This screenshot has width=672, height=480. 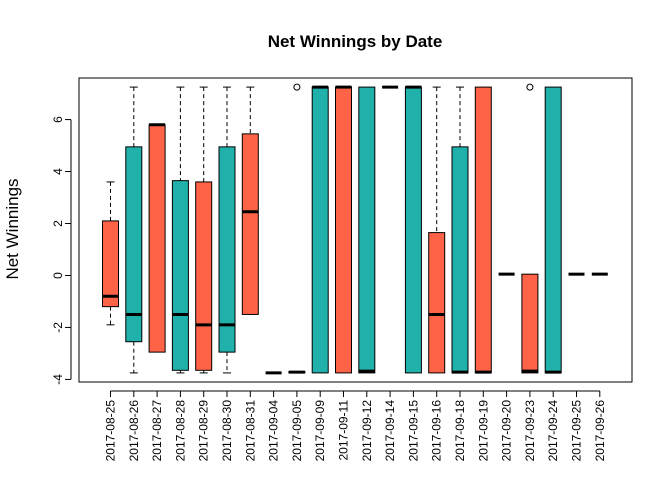 What do you see at coordinates (297, 431) in the screenshot?
I see `x-tick-label: 2017-09-05` at bounding box center [297, 431].